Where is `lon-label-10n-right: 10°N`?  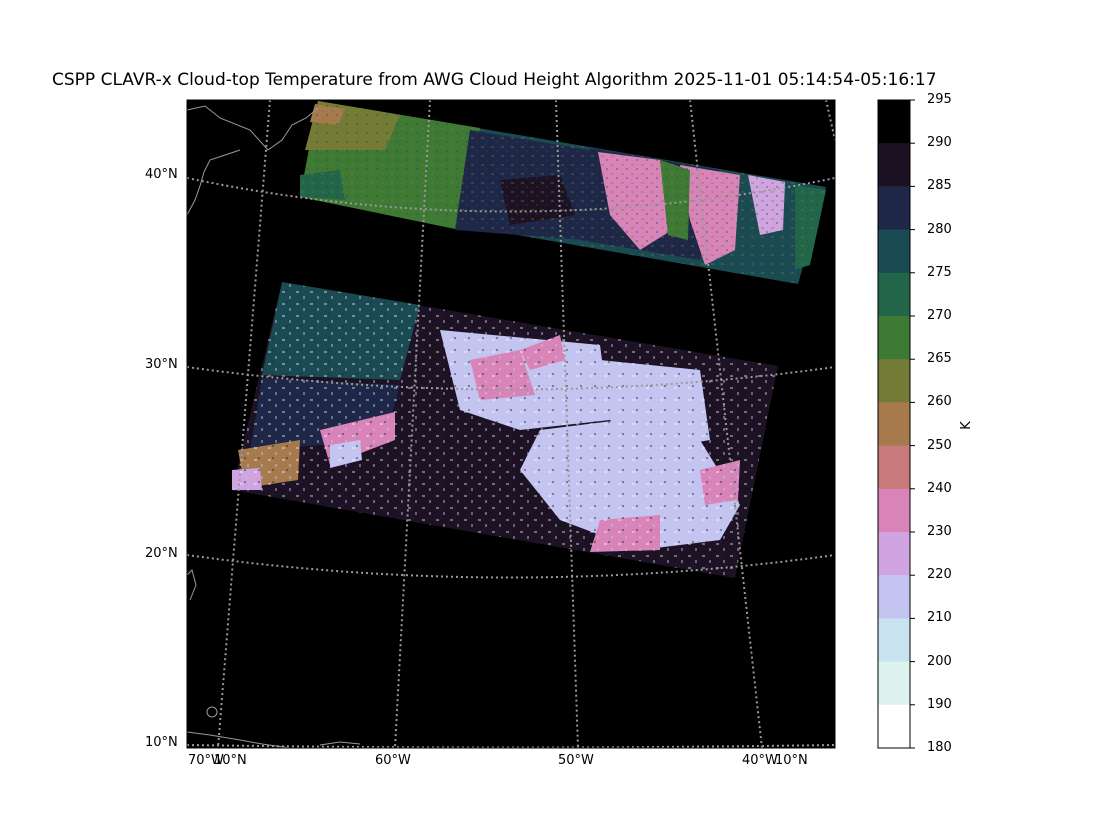 lon-label-10n-right: 10°N is located at coordinates (791, 760).